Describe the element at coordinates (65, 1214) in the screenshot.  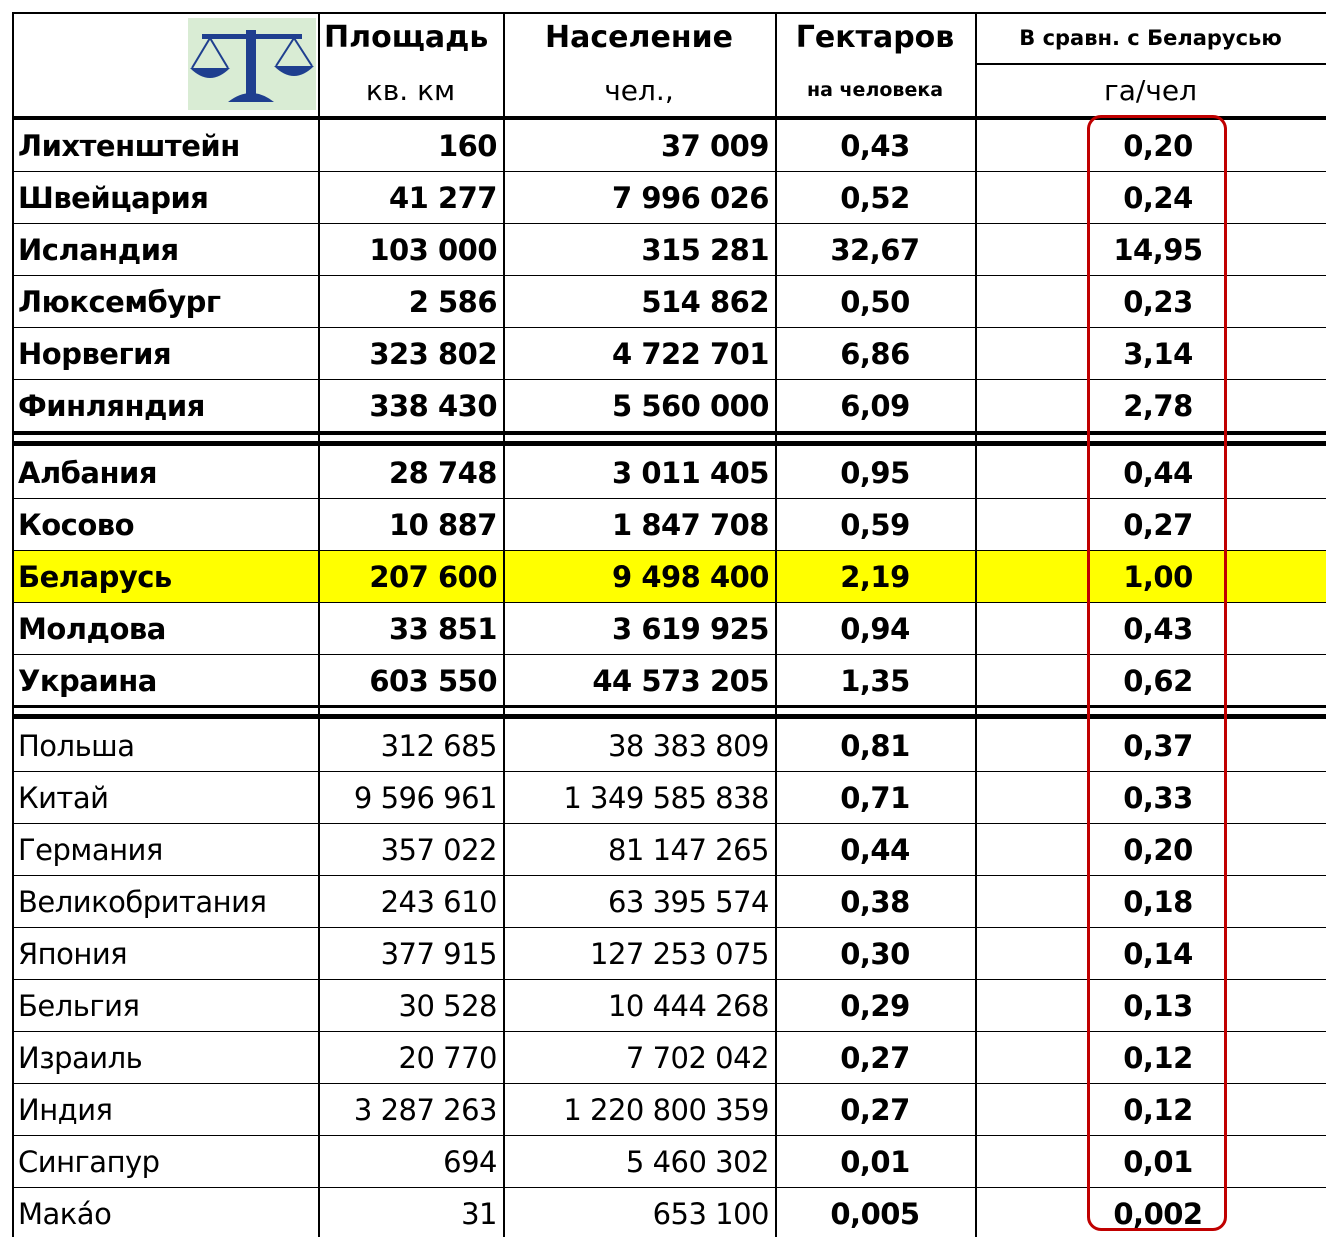
I see `cell: Макáо` at that location.